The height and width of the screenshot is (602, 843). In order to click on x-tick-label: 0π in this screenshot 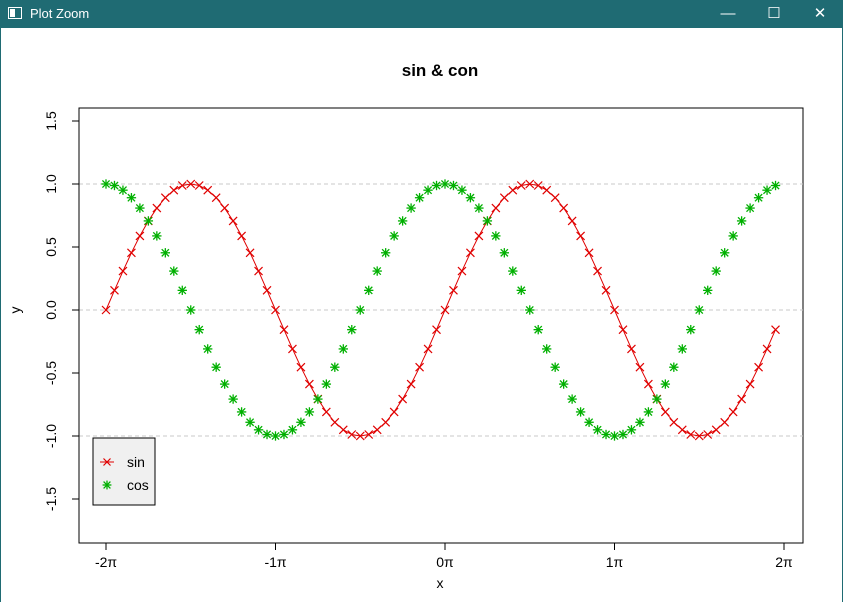, I will do `click(445, 562)`.